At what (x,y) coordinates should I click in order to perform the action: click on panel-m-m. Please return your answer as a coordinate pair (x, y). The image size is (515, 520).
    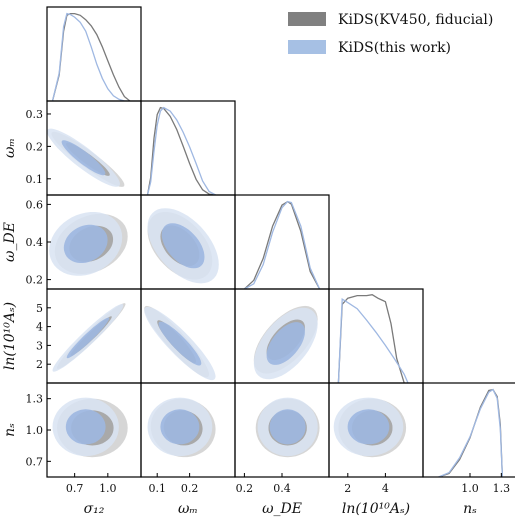
    Looking at the image, I should click on (188, 148).